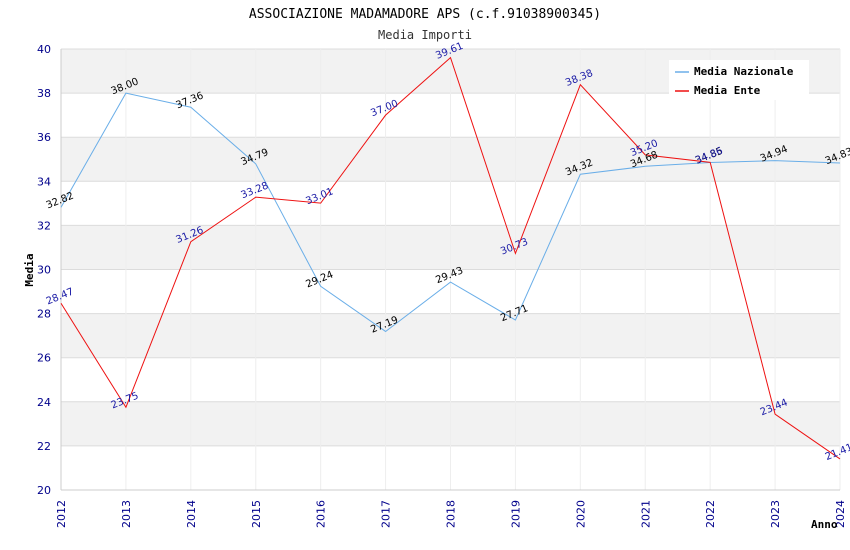  What do you see at coordinates (60, 201) in the screenshot?
I see `data-label-nazionale: 32.82` at bounding box center [60, 201].